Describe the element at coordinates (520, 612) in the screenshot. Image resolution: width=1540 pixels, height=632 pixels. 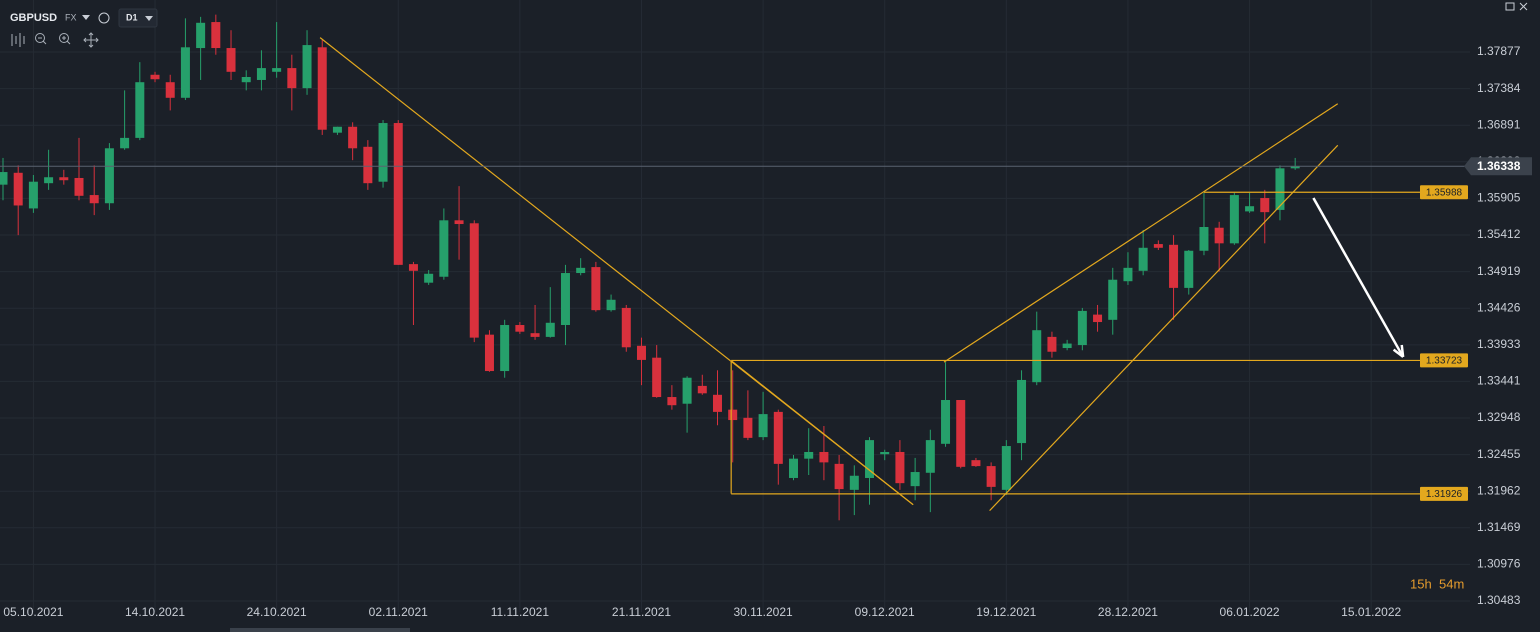
I see `x-tick-label: 11.11.2021` at that location.